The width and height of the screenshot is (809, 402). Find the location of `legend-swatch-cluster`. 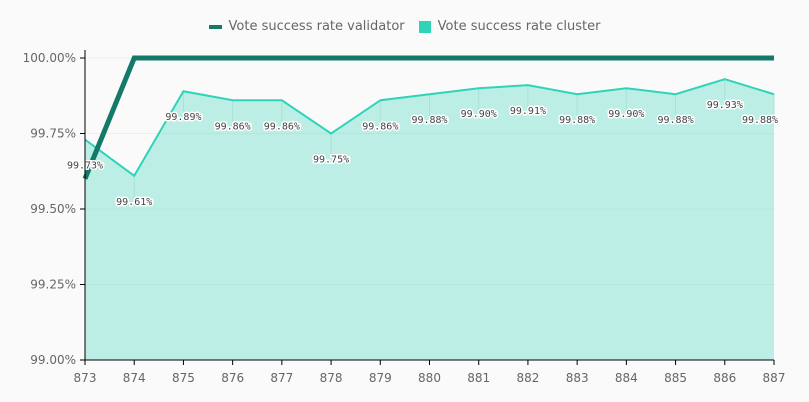

legend-swatch-cluster is located at coordinates (424, 26).